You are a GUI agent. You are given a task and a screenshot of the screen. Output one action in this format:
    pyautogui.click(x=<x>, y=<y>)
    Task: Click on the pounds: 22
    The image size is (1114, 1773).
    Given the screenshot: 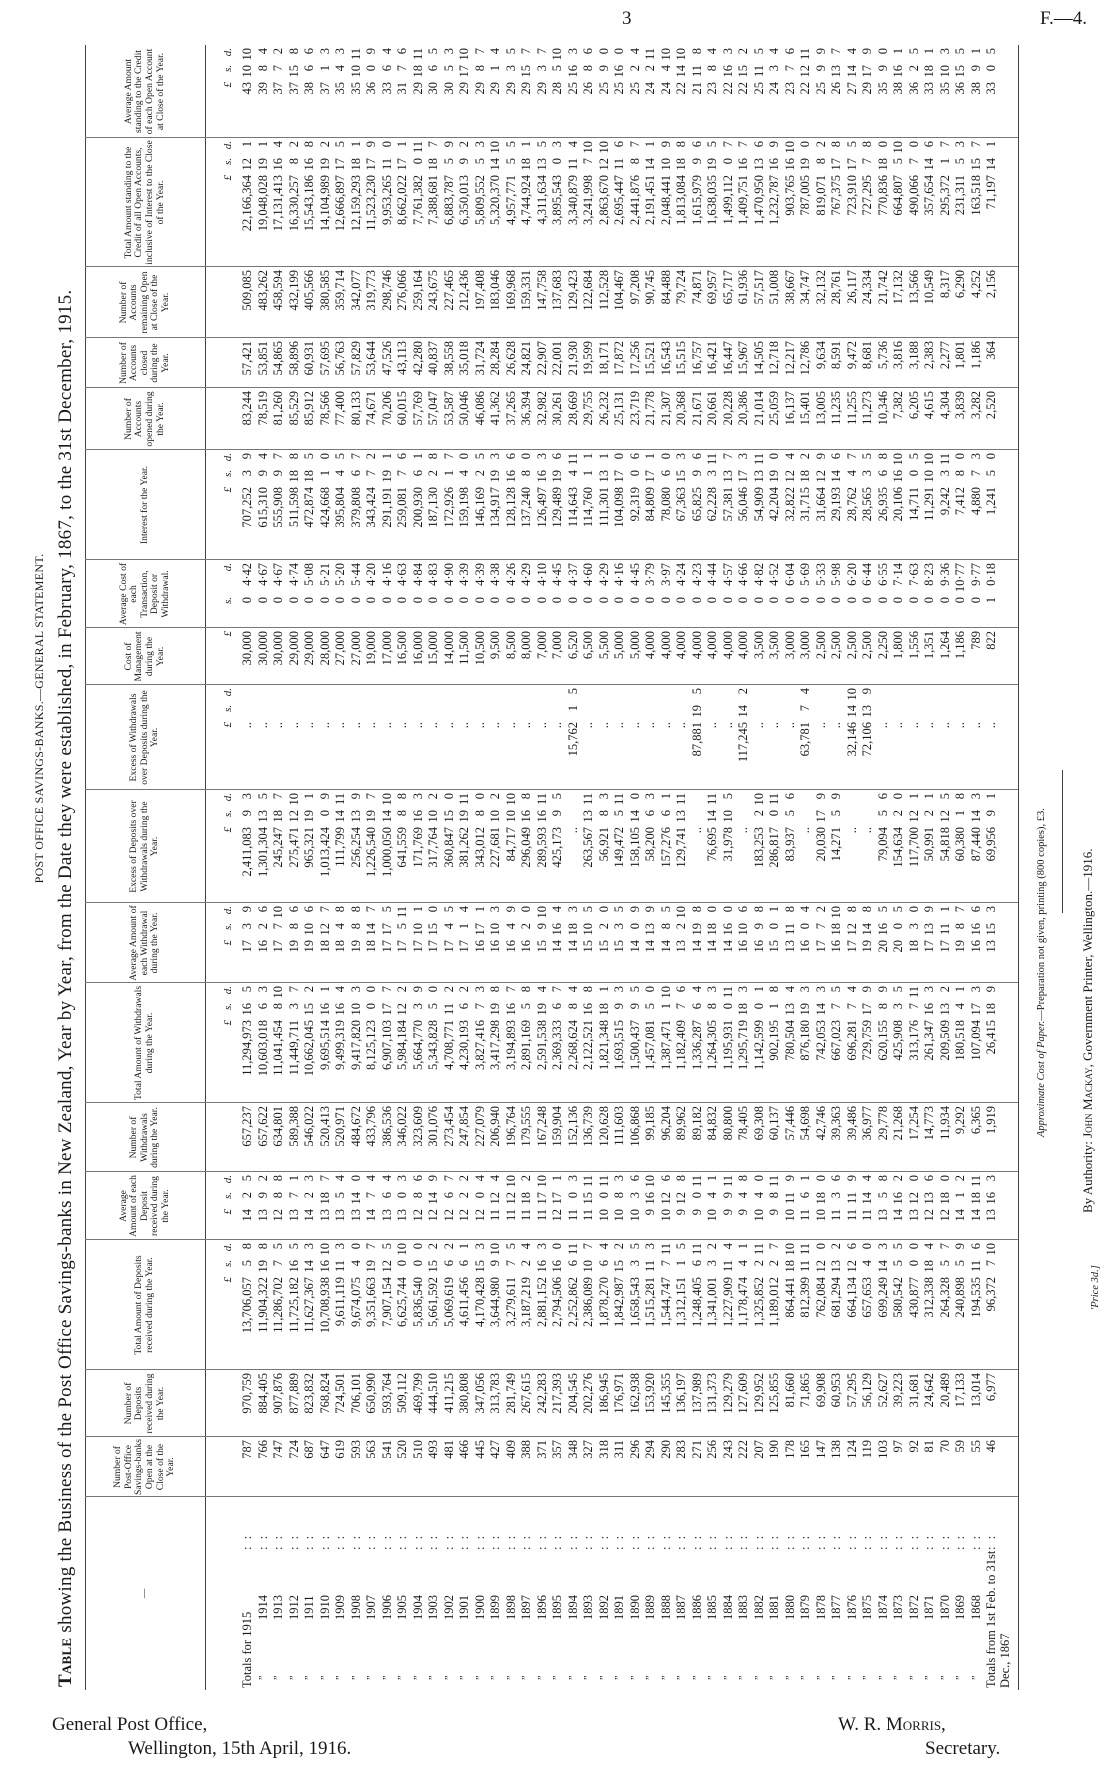 What is the action you would take?
    pyautogui.click(x=727, y=88)
    